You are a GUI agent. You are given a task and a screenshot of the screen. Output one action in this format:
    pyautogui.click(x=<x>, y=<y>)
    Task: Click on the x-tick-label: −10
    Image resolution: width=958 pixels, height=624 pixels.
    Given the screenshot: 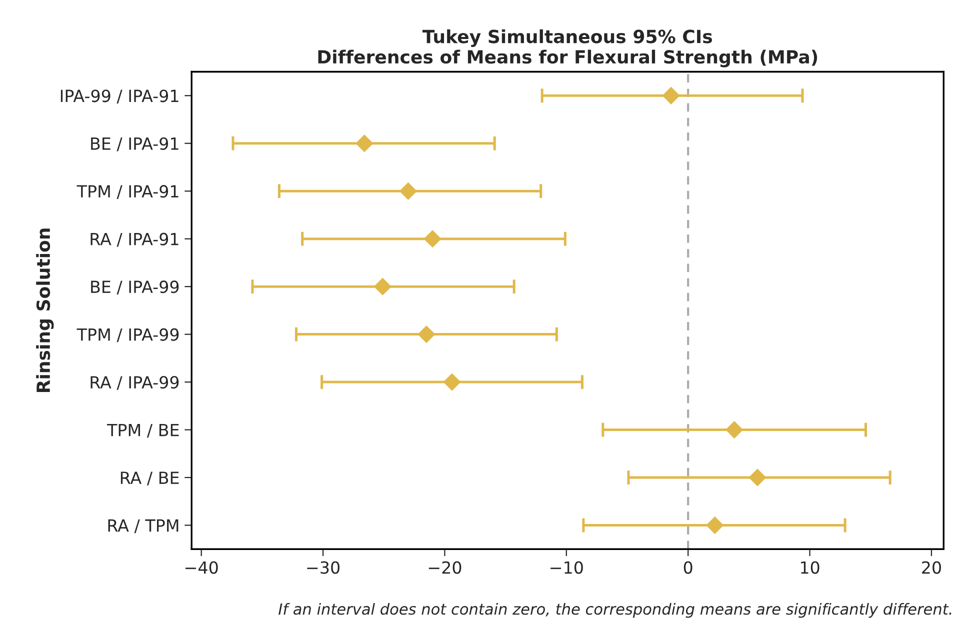 What is the action you would take?
    pyautogui.click(x=566, y=567)
    